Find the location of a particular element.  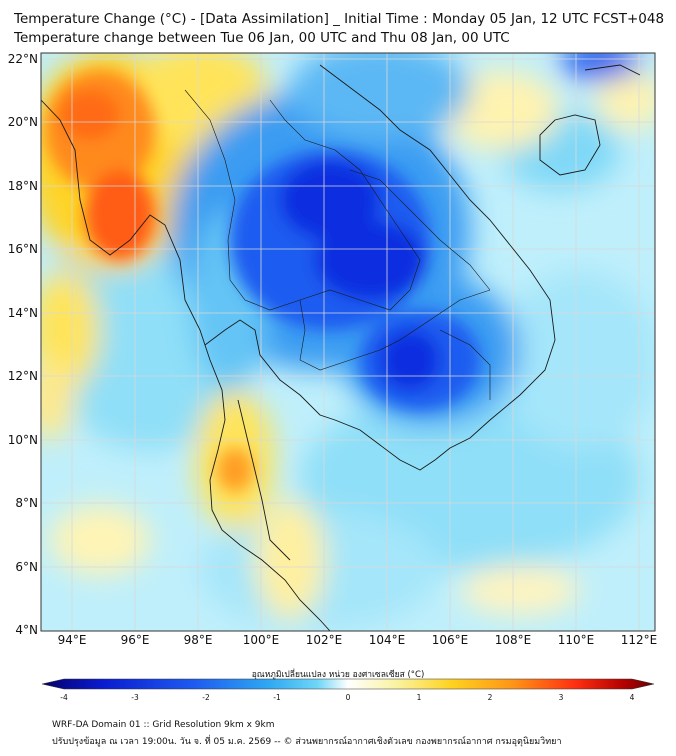

colorbar-tick: -1 is located at coordinates (277, 697).